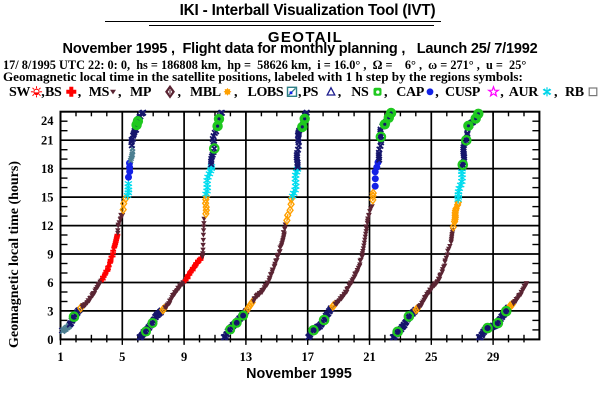 This screenshot has height=400, width=600. I want to click on svg-text: 5, so click(122, 357).